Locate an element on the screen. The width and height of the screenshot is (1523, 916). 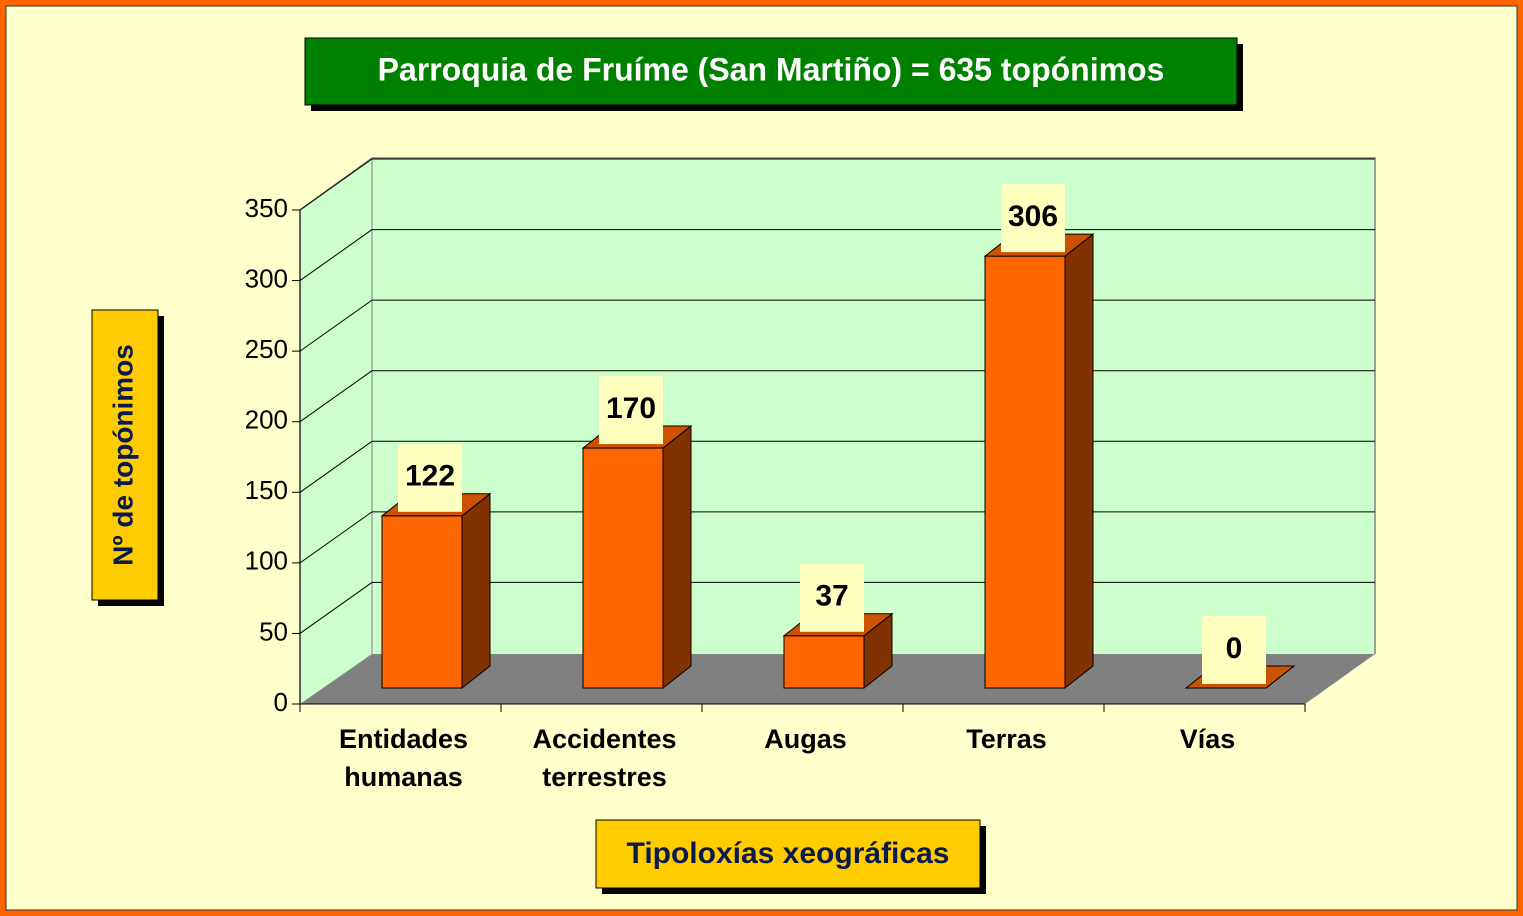
x-tick-label: Accidentes terrestres is located at coordinates (604, 758).